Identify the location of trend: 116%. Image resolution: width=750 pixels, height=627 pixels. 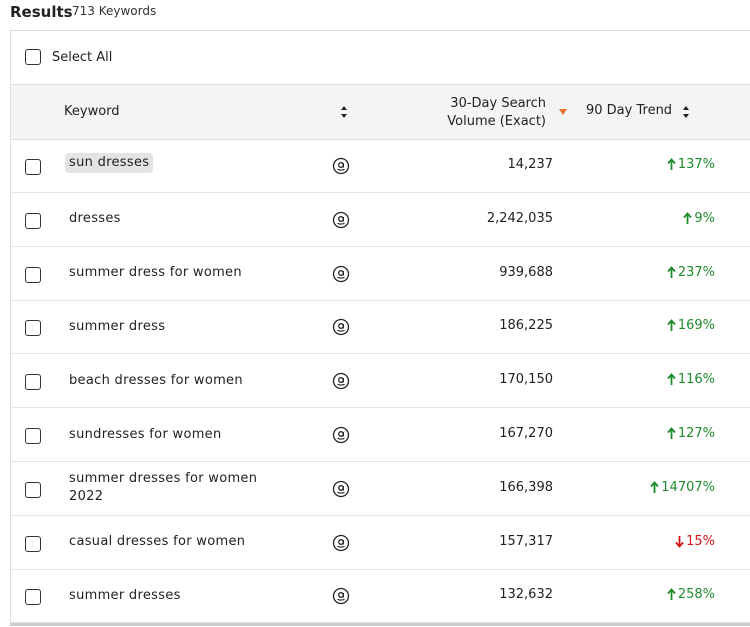
(691, 379).